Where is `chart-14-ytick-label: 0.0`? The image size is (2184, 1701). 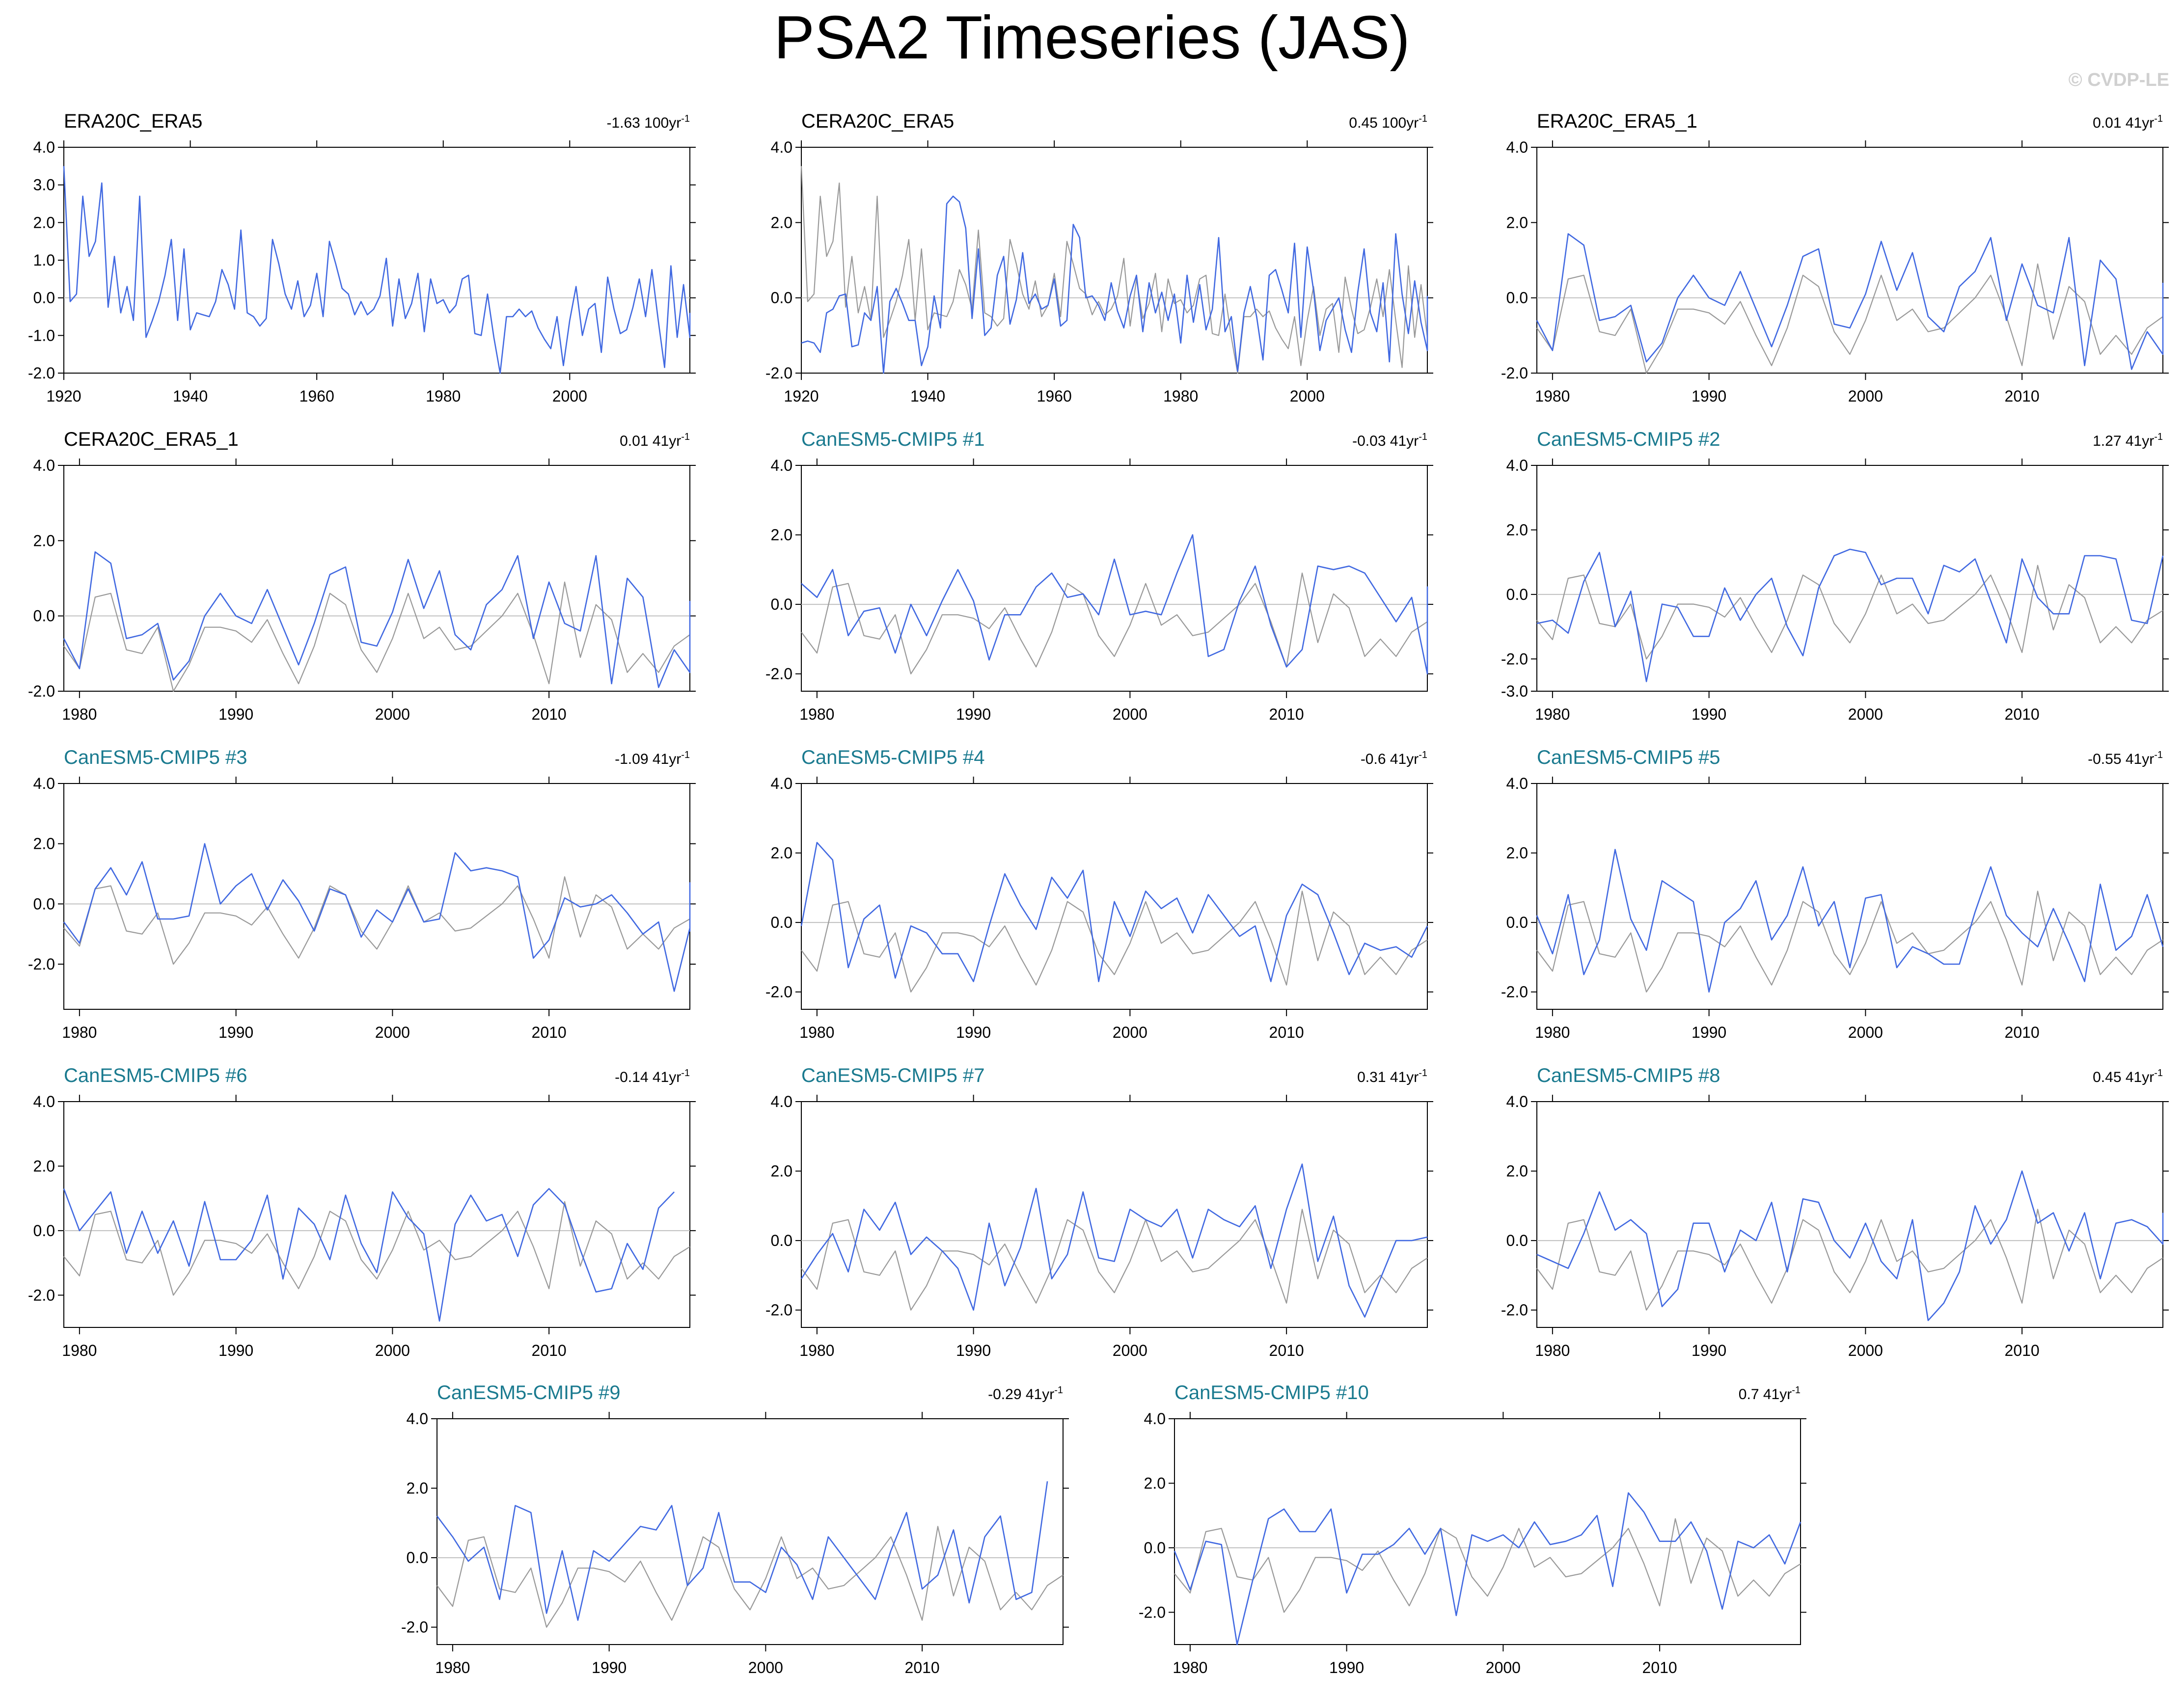 chart-14-ytick-label: 0.0 is located at coordinates (1155, 1548).